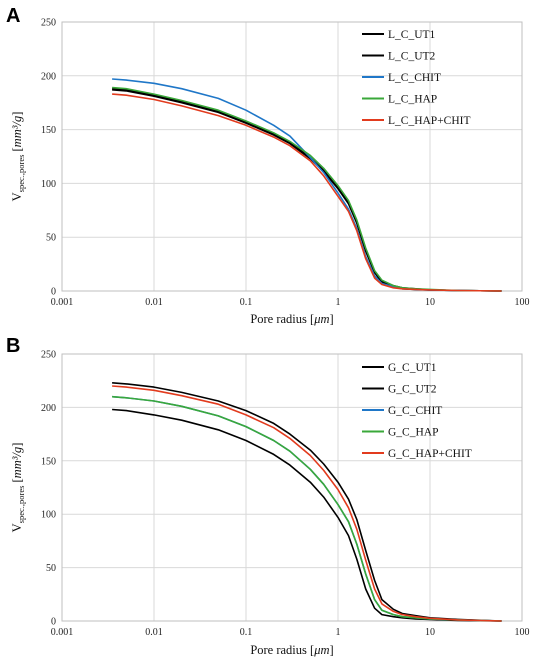  Describe the element at coordinates (13, 346) in the screenshot. I see `panel-letter: B` at that location.